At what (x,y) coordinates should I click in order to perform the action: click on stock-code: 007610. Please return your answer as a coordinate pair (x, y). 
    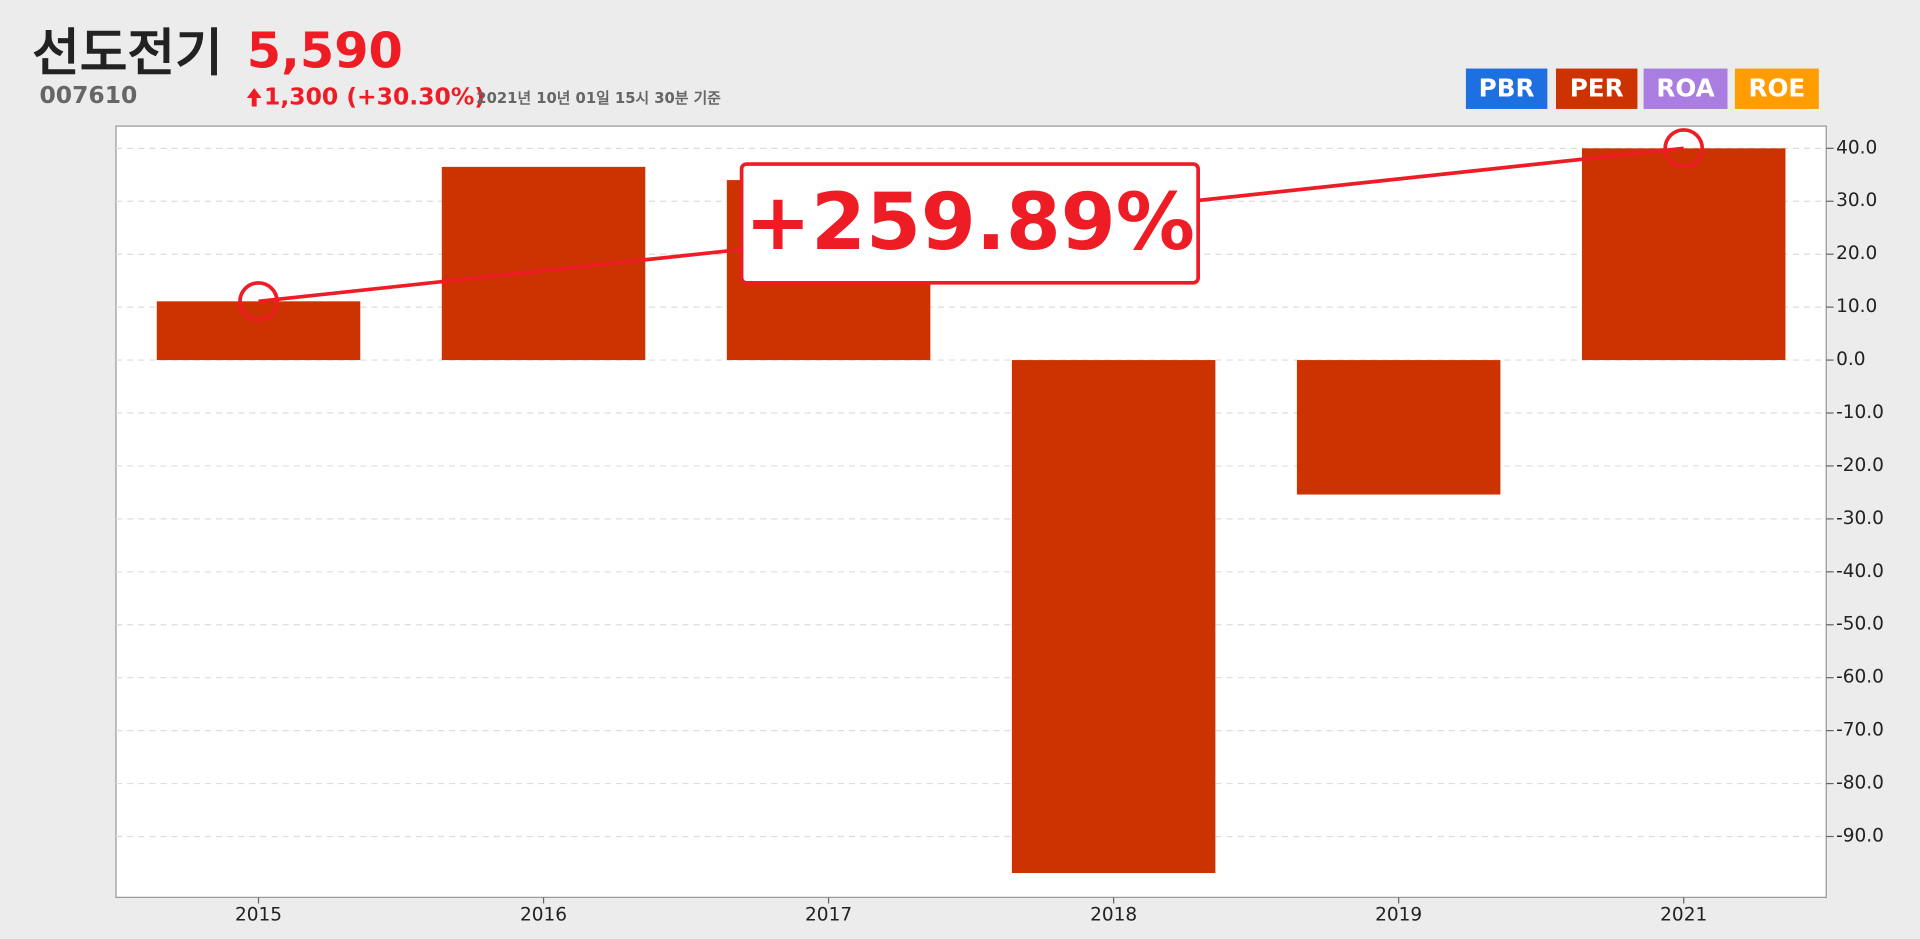
    Looking at the image, I should click on (88, 95).